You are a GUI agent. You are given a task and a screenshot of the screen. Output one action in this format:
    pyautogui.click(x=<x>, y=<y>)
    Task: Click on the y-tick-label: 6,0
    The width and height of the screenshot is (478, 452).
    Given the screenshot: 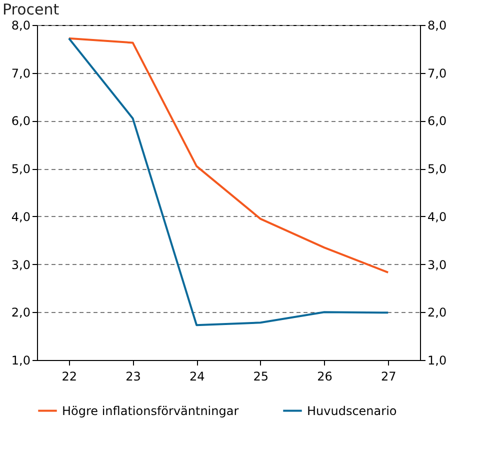 What is the action you would take?
    pyautogui.click(x=20, y=121)
    